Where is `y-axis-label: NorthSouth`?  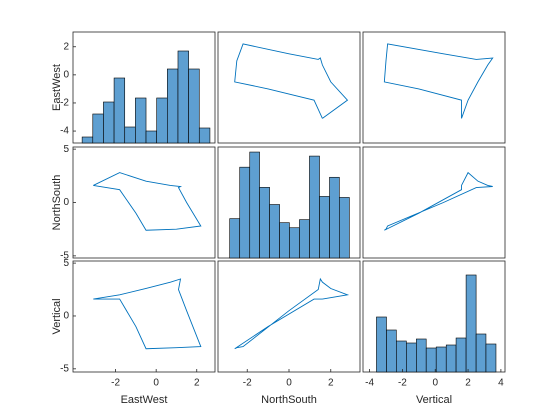
y-axis-label: NorthSouth is located at coordinates (57, 203).